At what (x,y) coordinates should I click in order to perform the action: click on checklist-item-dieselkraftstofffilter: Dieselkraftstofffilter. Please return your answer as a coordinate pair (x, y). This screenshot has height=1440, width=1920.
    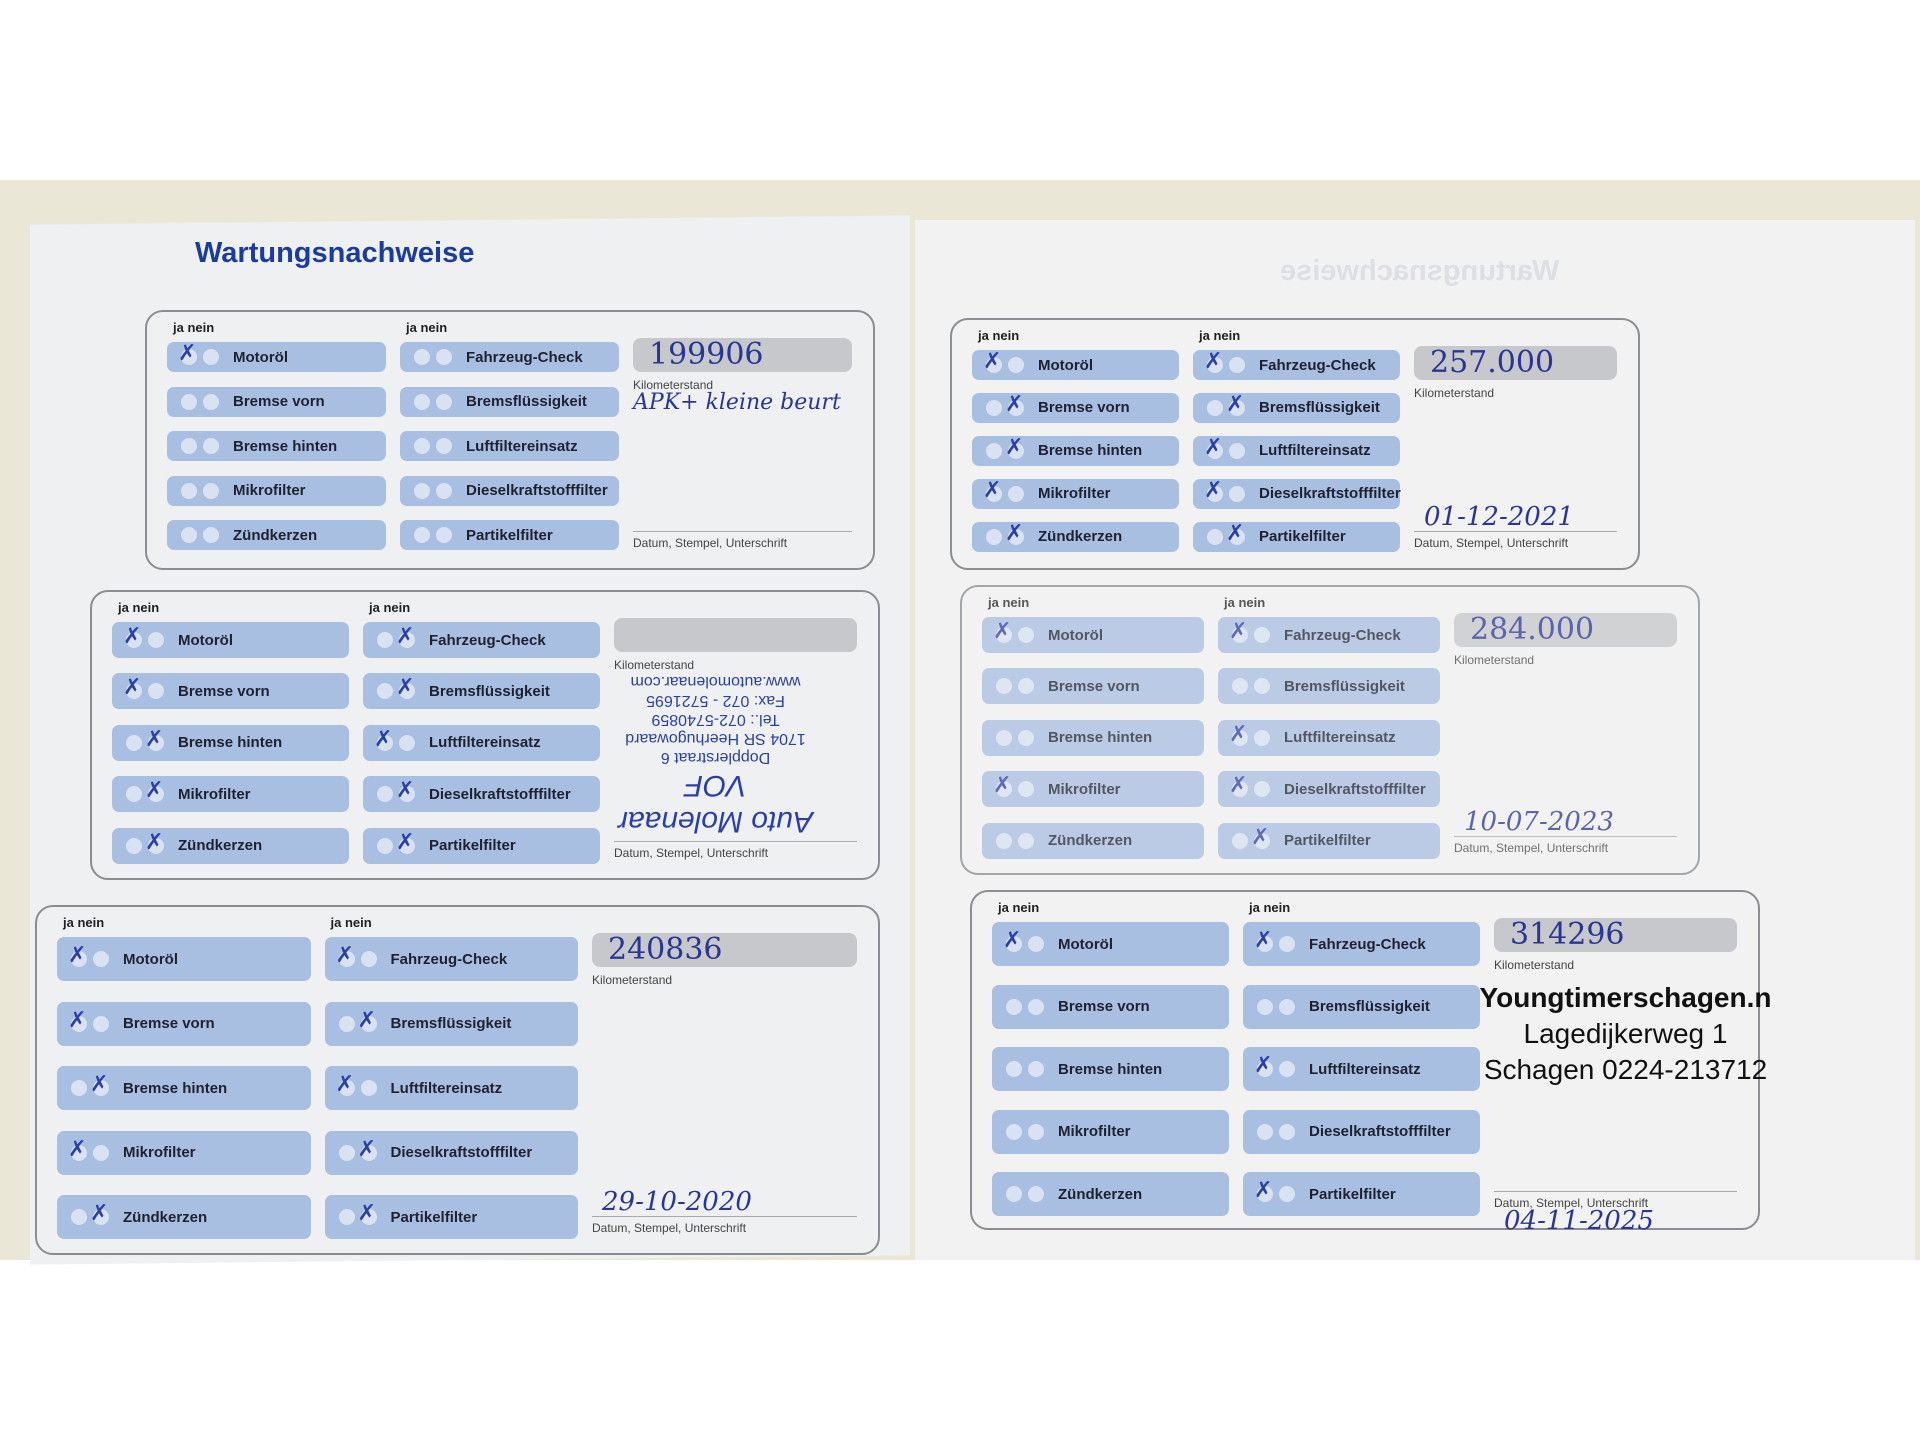
    Looking at the image, I should click on (1361, 1131).